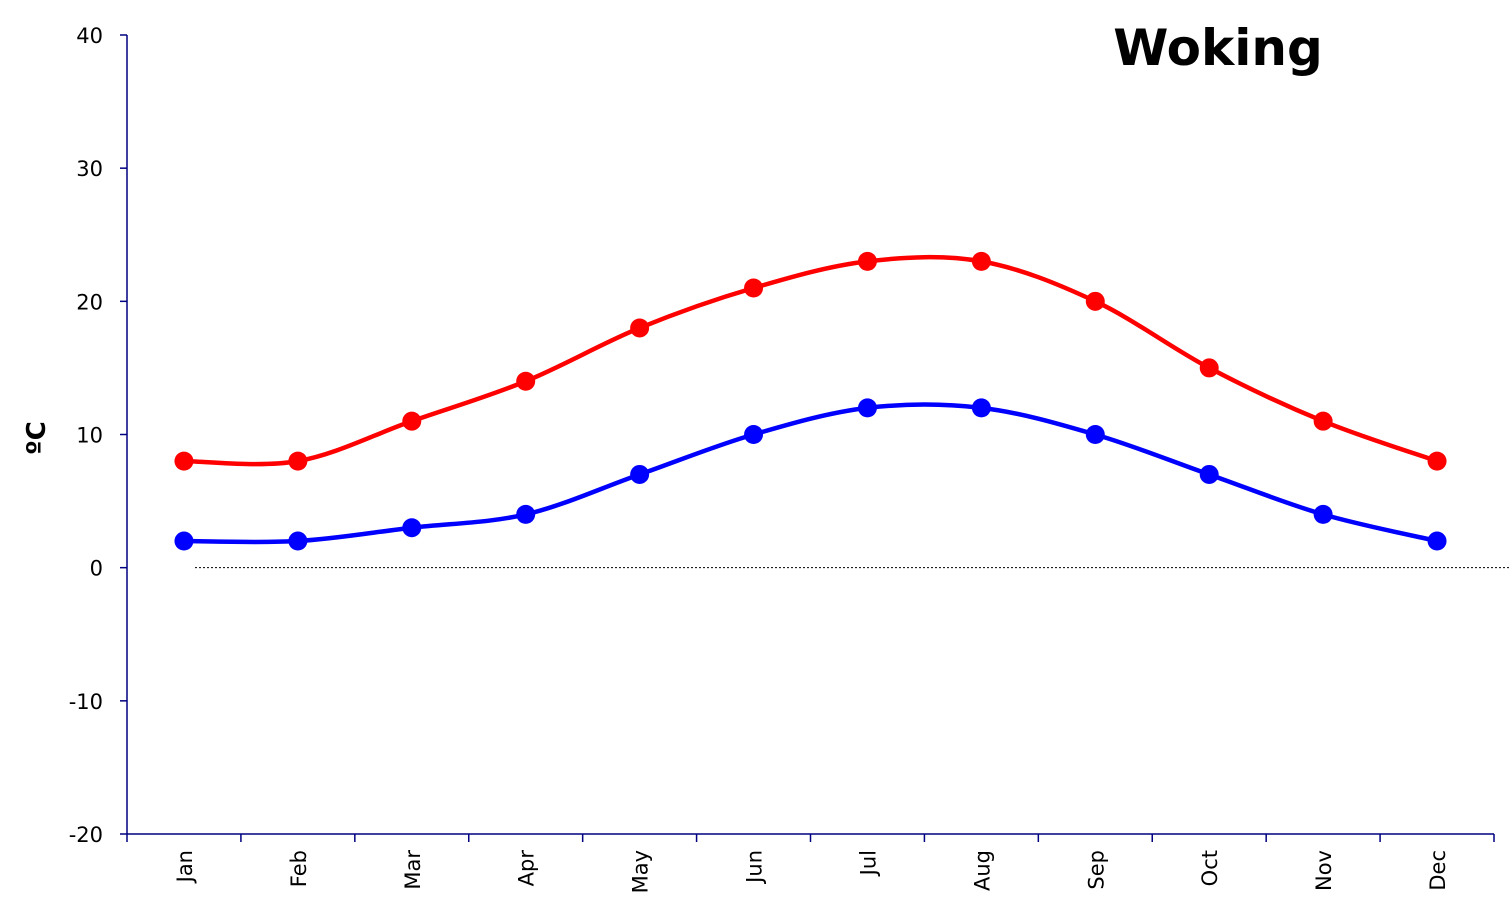 The width and height of the screenshot is (1510, 921). Describe the element at coordinates (1096, 870) in the screenshot. I see `x-tick-label: Sep` at that location.